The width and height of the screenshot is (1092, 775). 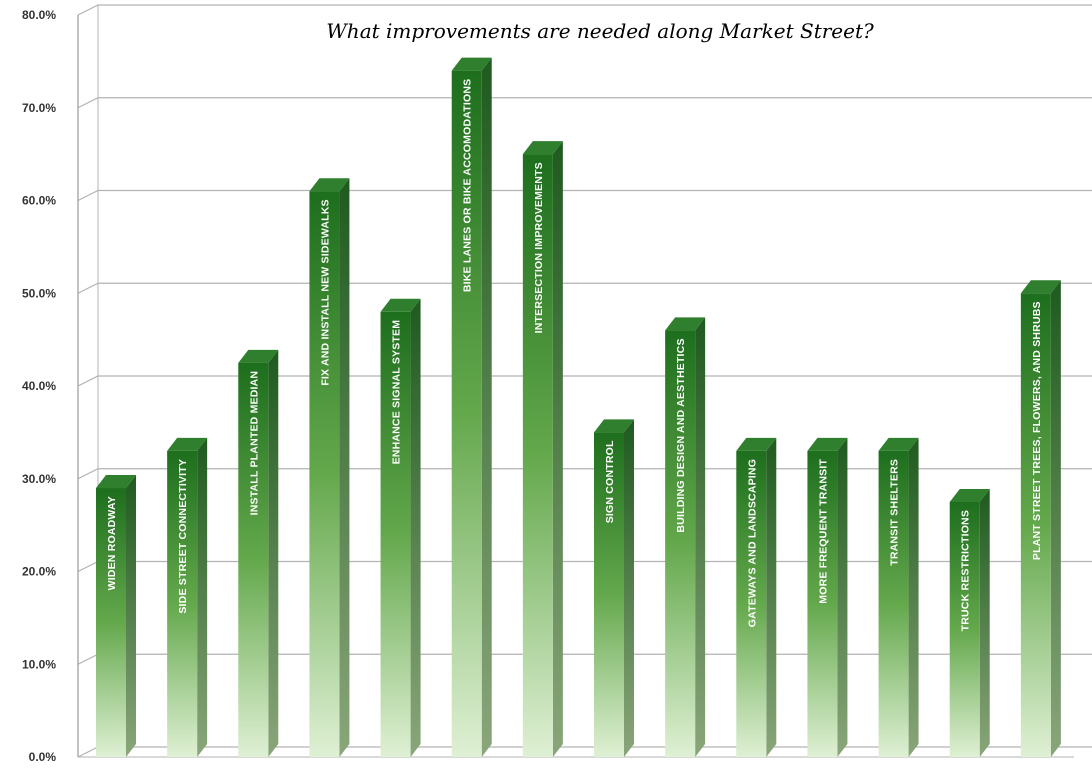 I want to click on bar-label: INSTALL PLANTED MEDIAN, so click(x=254, y=443).